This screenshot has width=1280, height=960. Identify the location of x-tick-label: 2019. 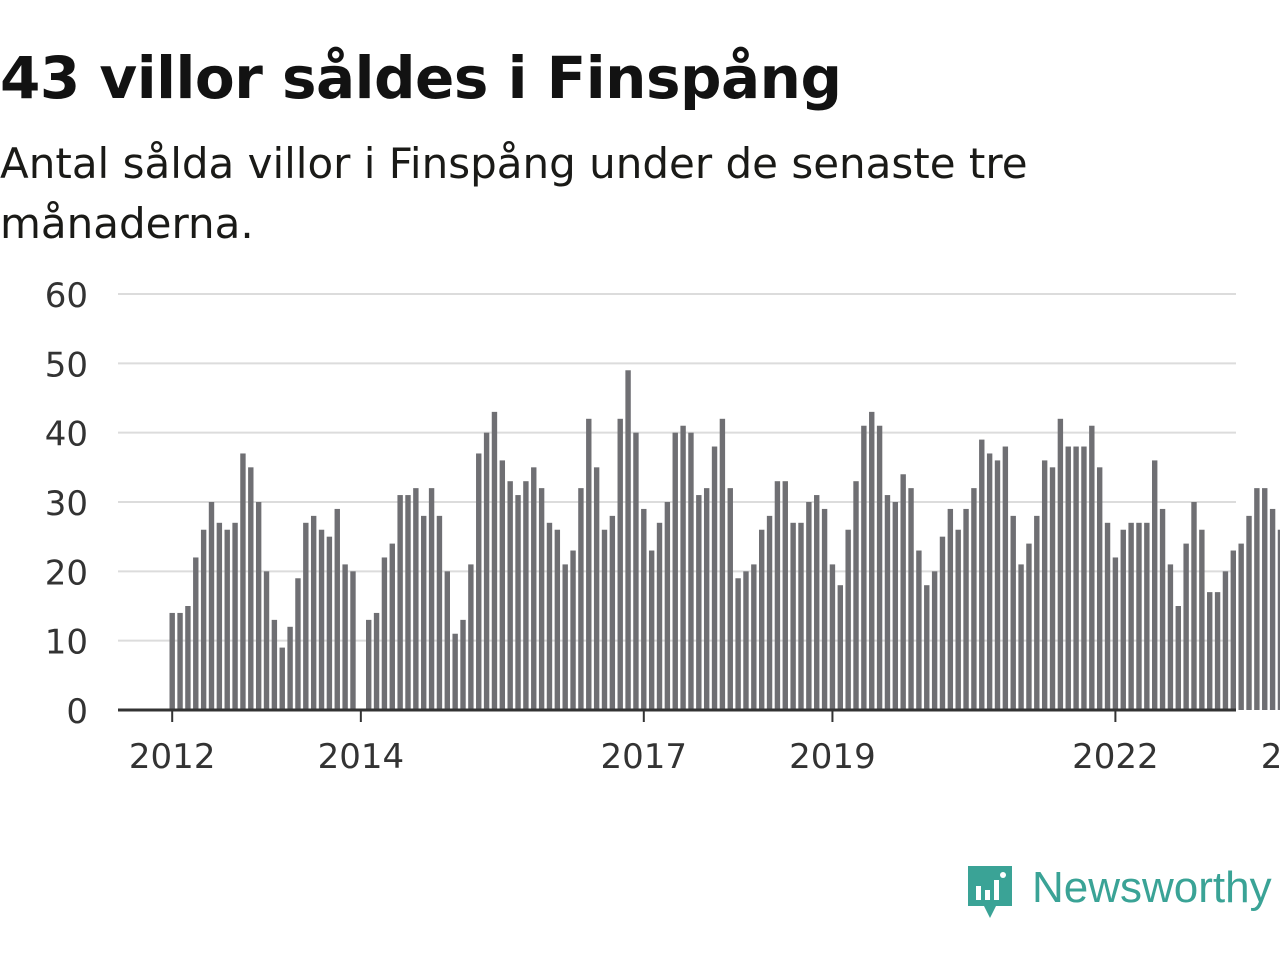
(832, 757).